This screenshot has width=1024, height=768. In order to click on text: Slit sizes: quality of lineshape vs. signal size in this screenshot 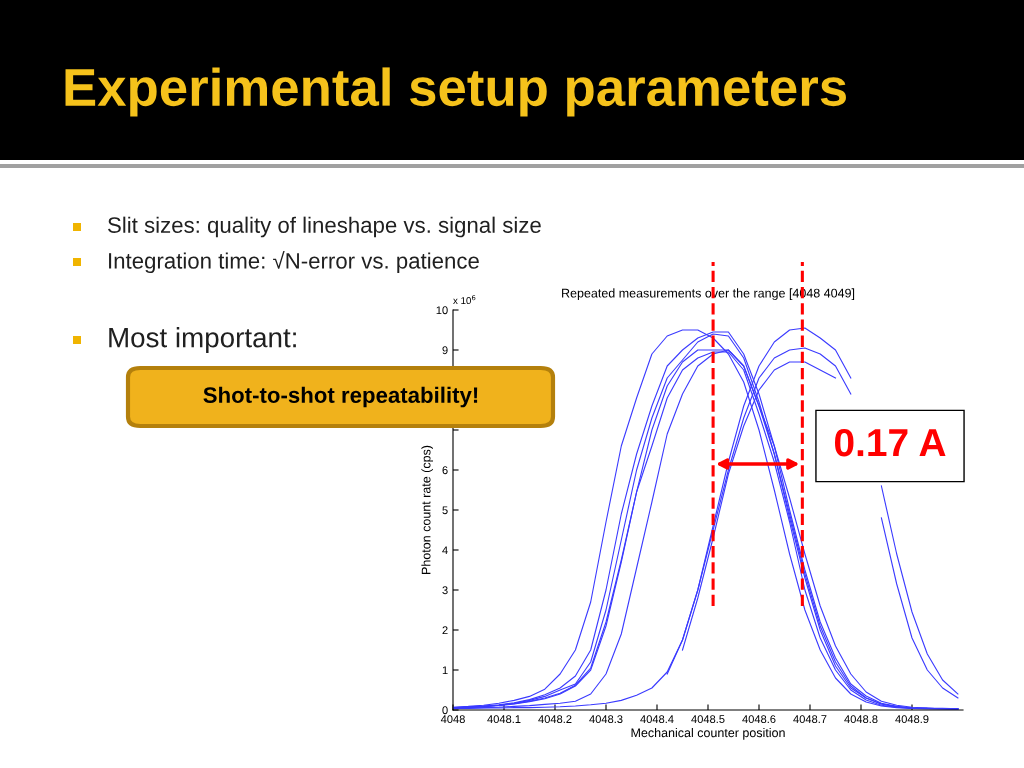, I will do `click(324, 227)`.